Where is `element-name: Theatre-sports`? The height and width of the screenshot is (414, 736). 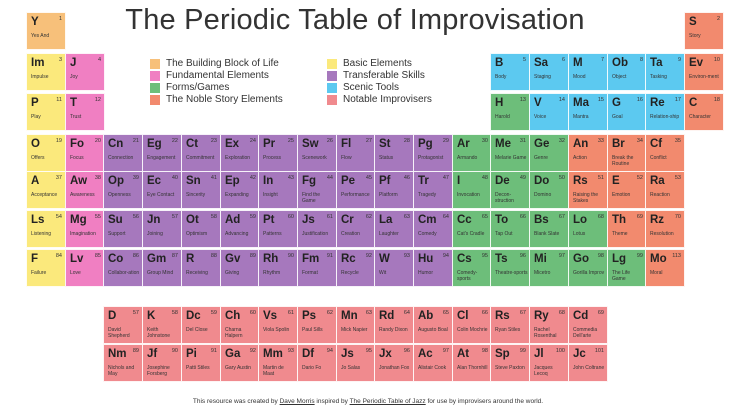
element-name: Theatre-sports is located at coordinates (511, 273).